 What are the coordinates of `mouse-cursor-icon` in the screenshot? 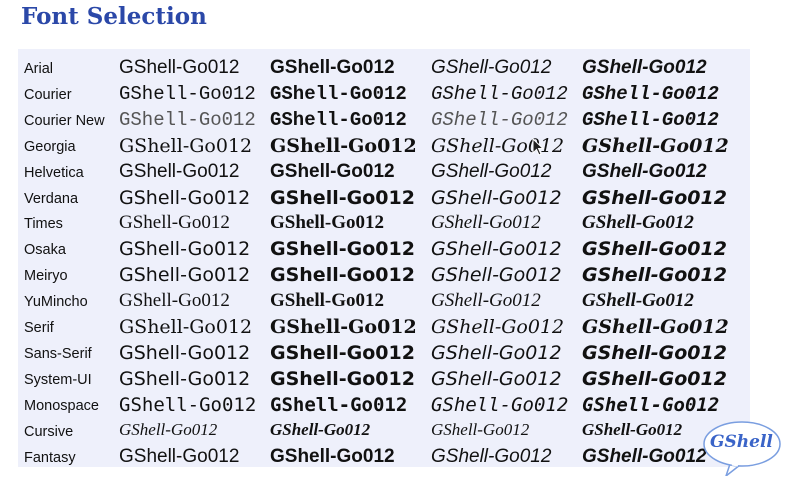 It's located at (538, 147).